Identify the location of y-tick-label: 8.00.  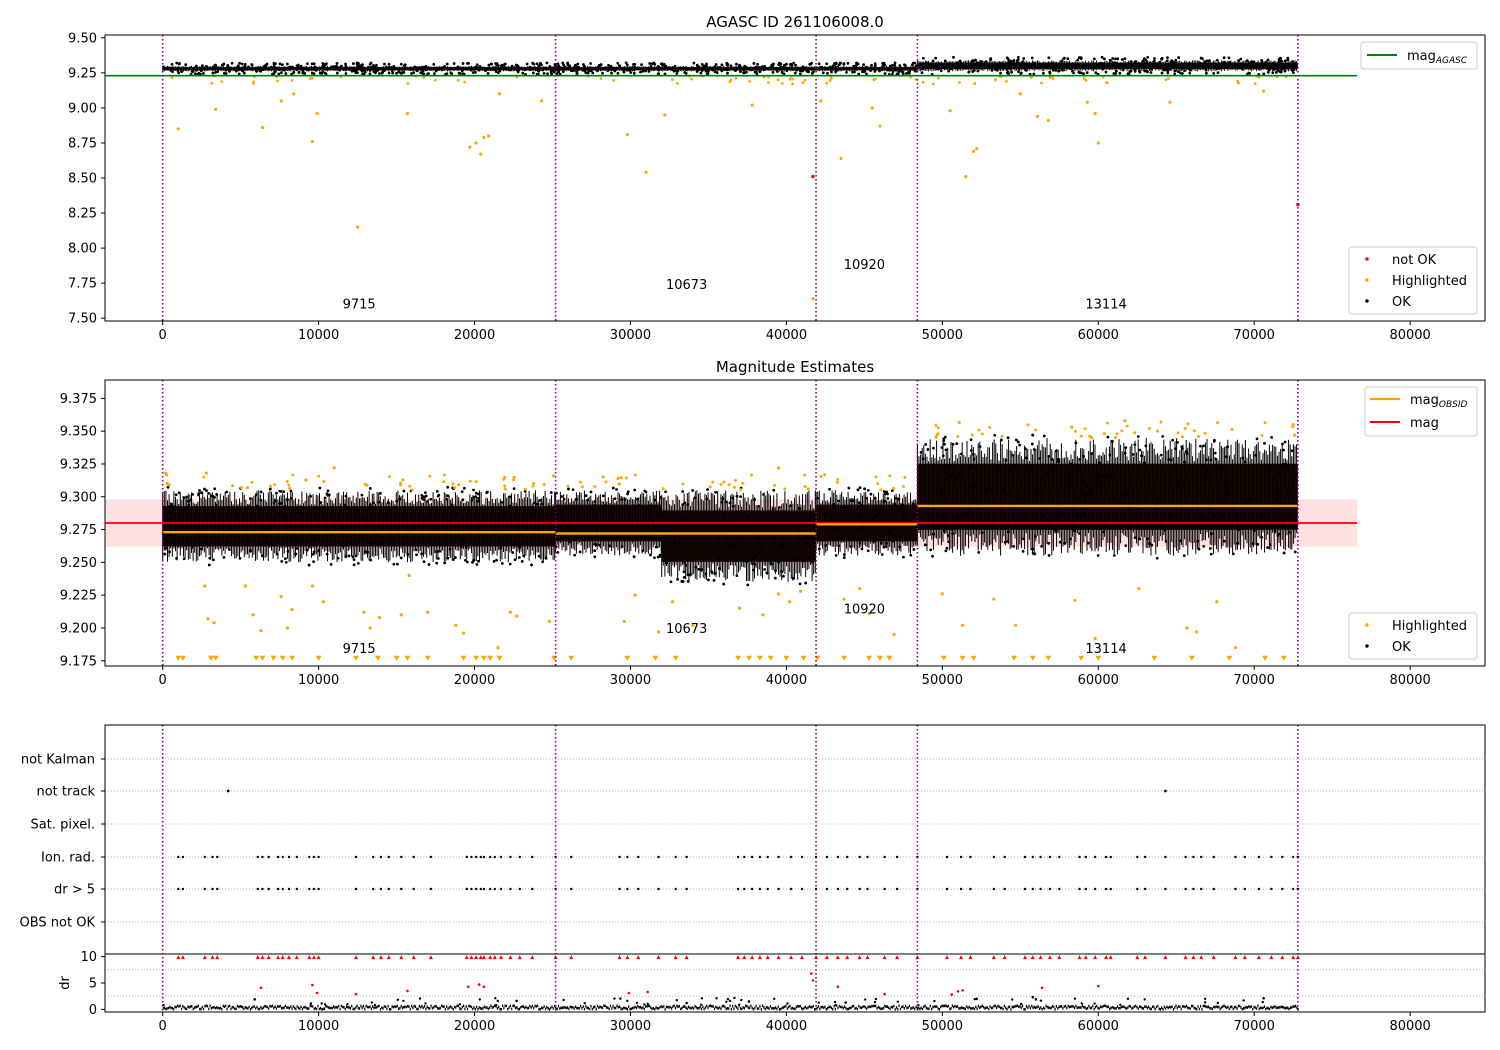
(82, 249).